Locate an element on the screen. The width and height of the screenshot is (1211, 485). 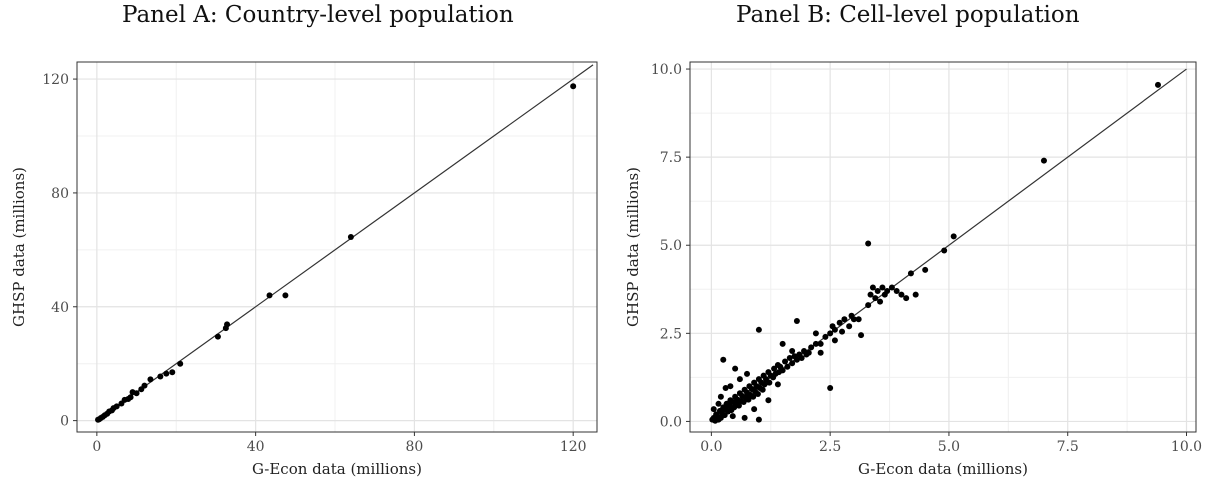
panel-b-y-tick-label: 5.0 is located at coordinates (671, 246).